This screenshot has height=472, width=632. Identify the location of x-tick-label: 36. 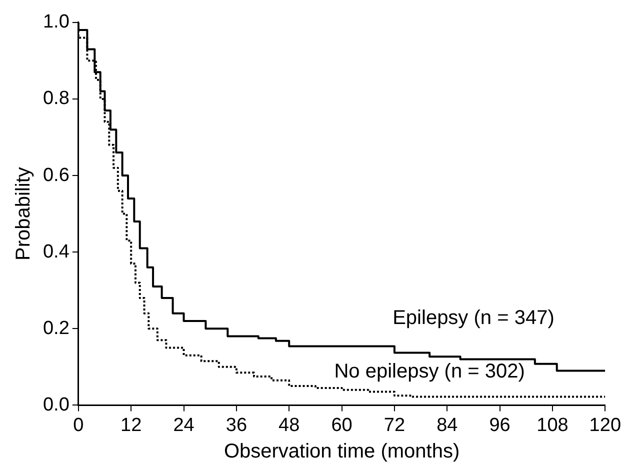
(237, 425).